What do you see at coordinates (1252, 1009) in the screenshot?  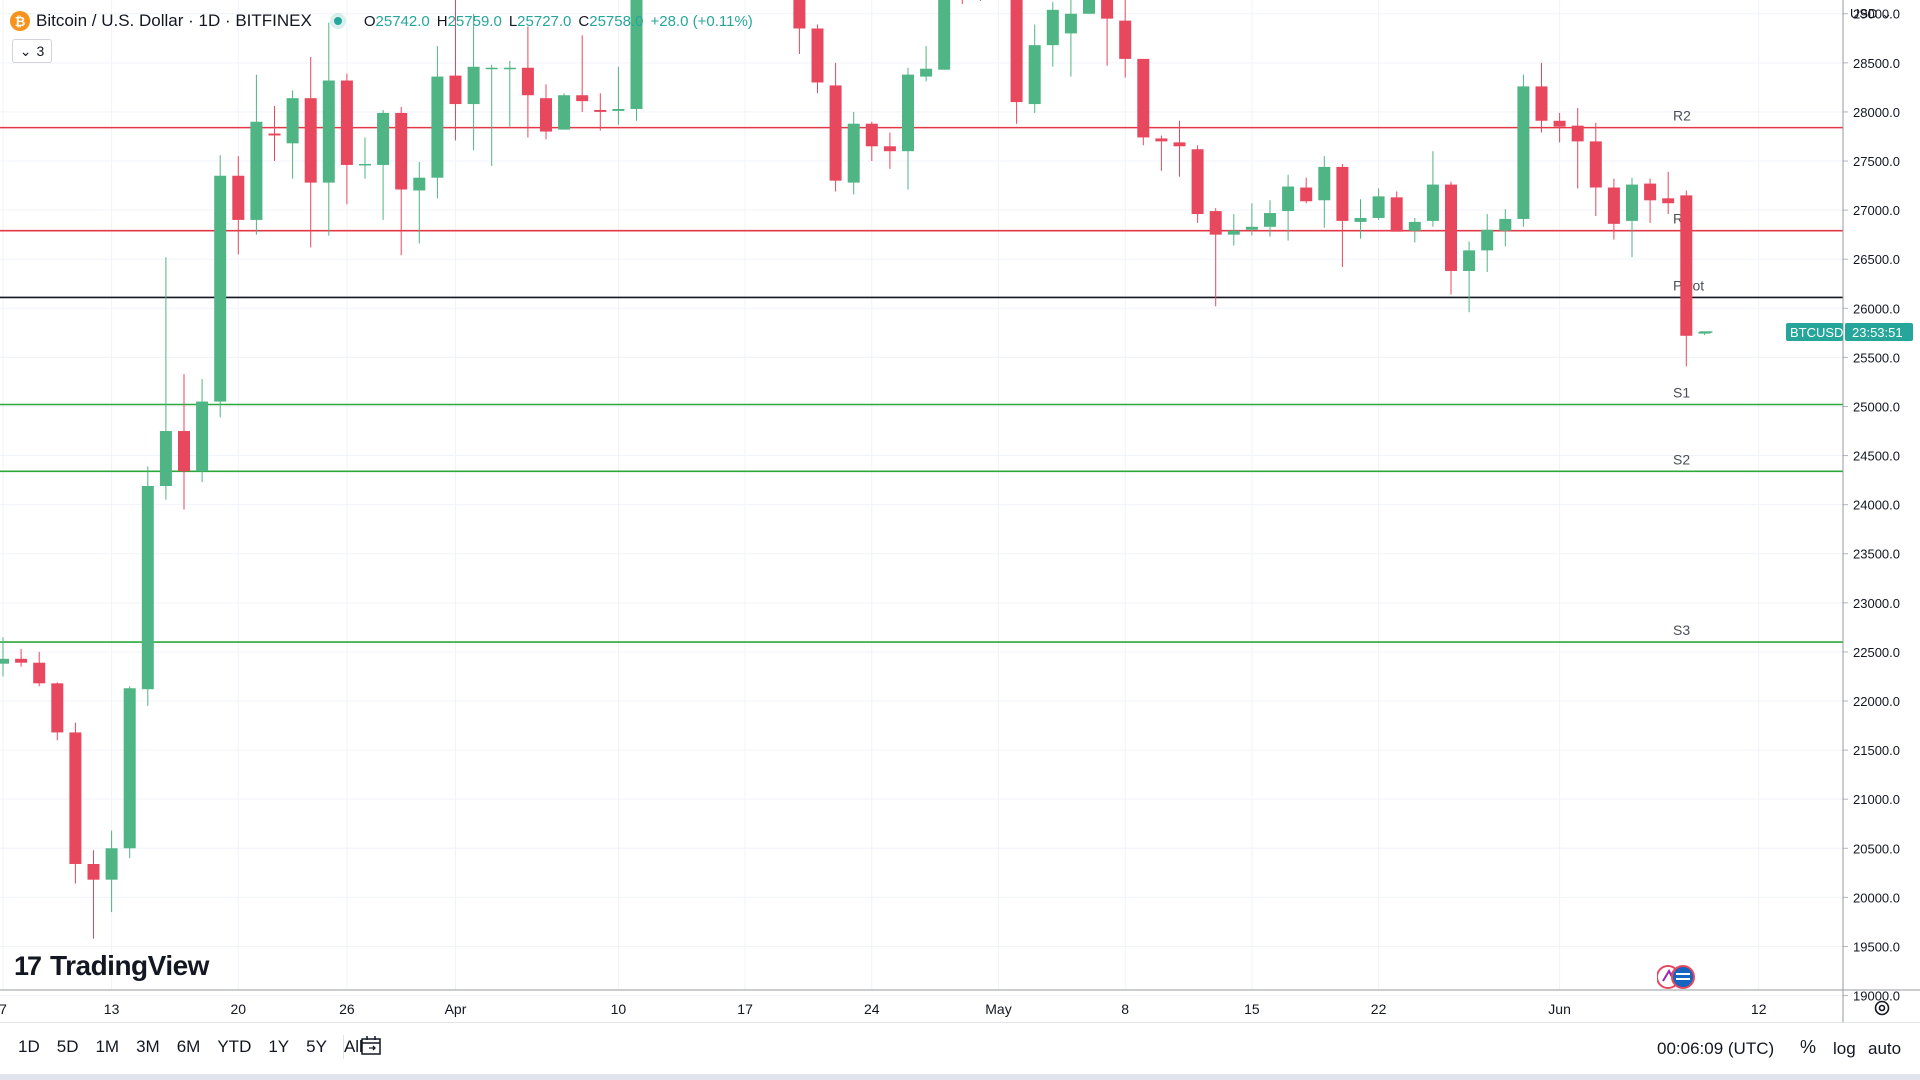 I see `date-tick-label: 15` at bounding box center [1252, 1009].